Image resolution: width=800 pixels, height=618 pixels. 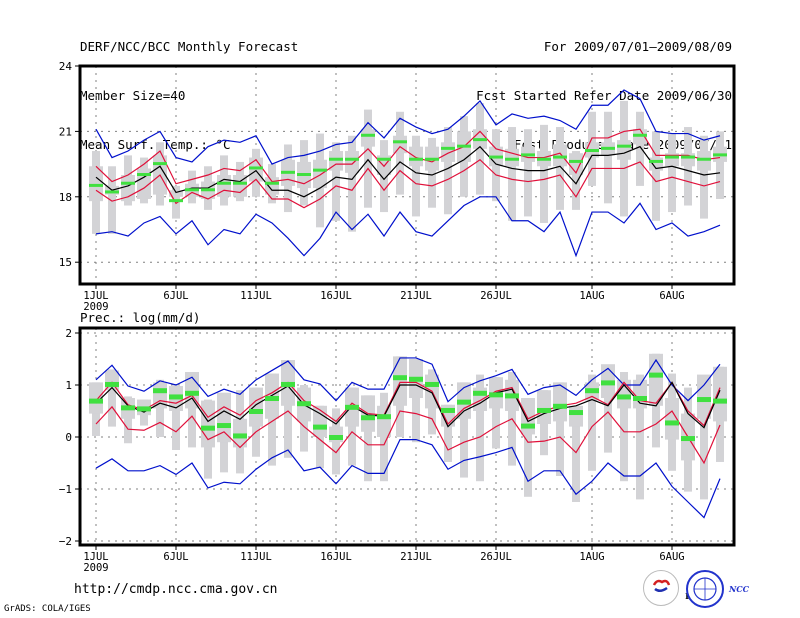 What do you see at coordinates (95, 568) in the screenshot?
I see `x-tick-year-label: 2009` at bounding box center [95, 568].